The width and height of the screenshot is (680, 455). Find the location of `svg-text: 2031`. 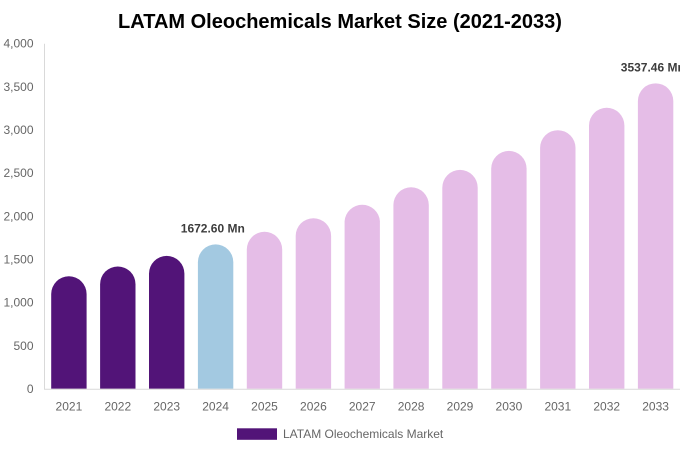

svg-text: 2031 is located at coordinates (557, 407).